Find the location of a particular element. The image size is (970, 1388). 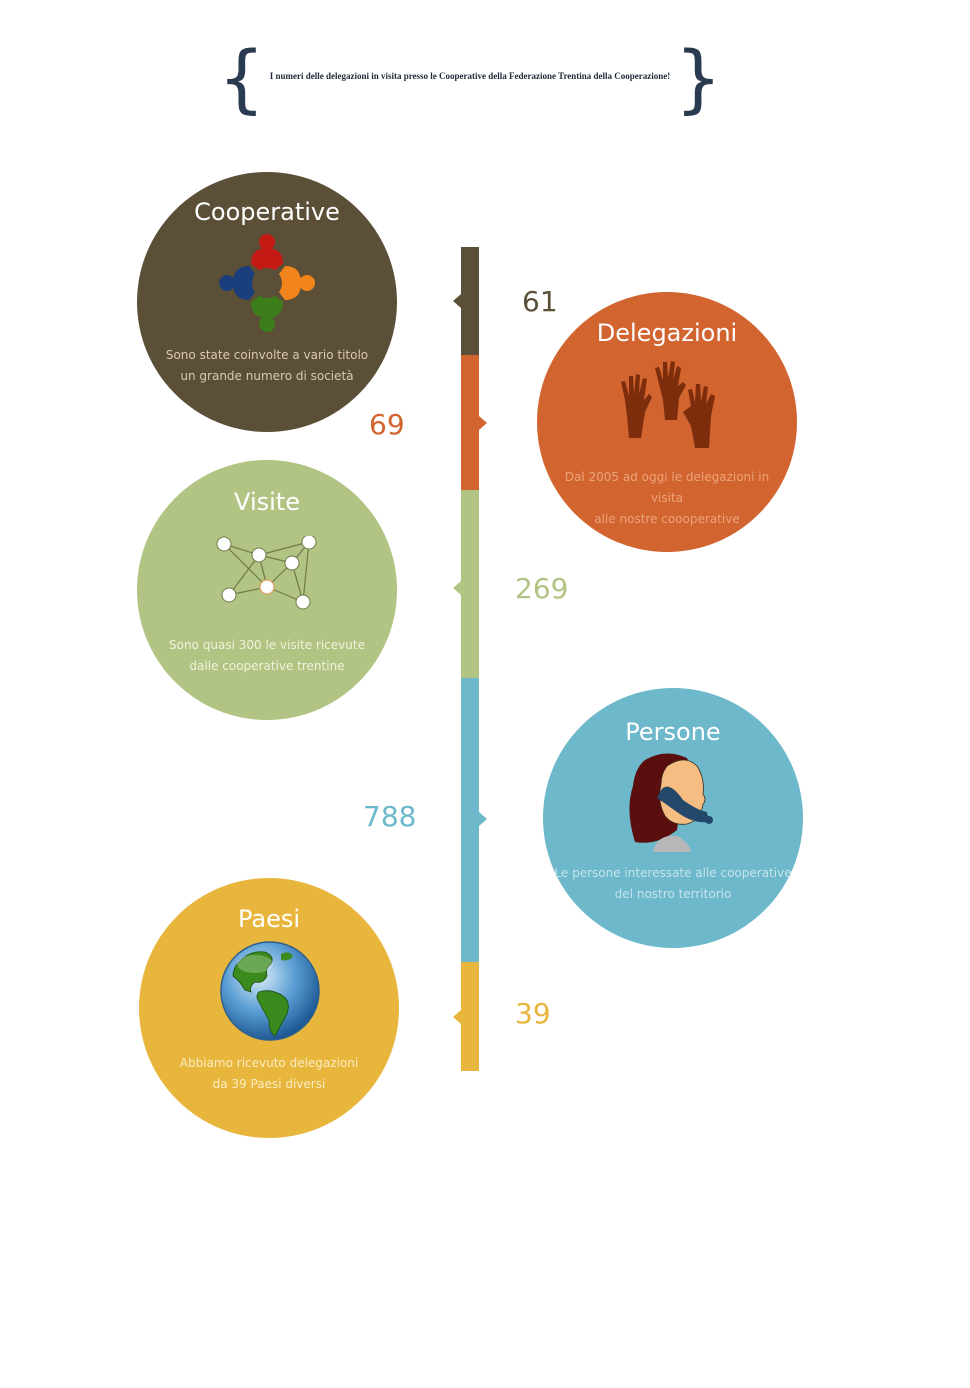

card-title: Visite is located at coordinates (267, 502).